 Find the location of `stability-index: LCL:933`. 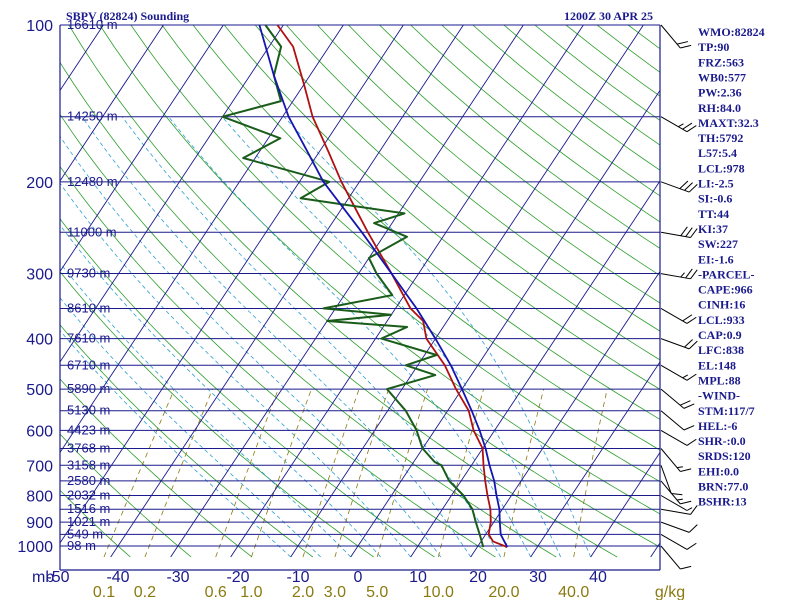

stability-index: LCL:933 is located at coordinates (721, 320).